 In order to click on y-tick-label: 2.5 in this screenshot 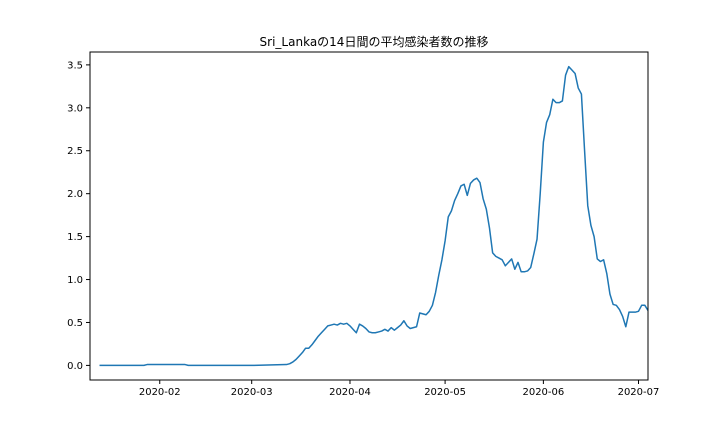, I will do `click(75, 151)`.